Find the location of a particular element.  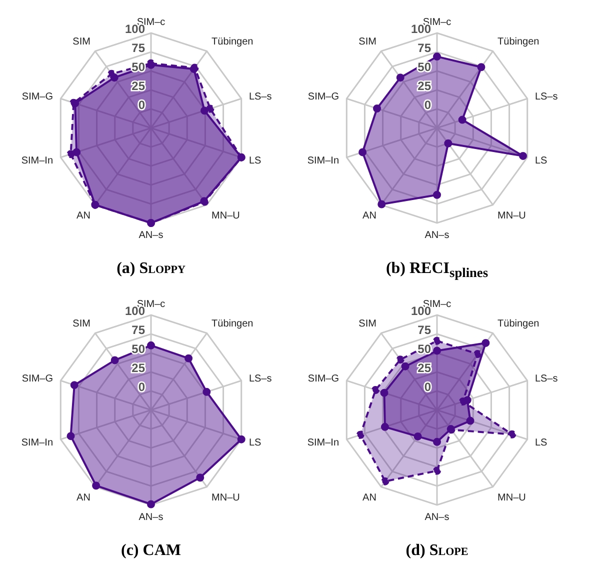

text: (a) Sloppy is located at coordinates (151, 268).